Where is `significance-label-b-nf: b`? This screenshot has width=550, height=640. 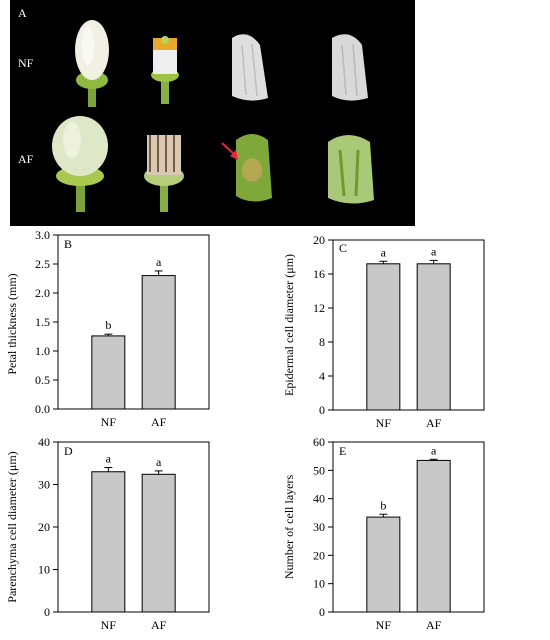 significance-label-b-nf: b is located at coordinates (108, 325).